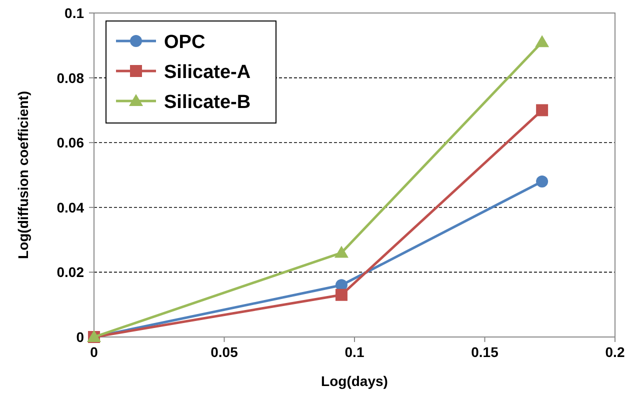 This screenshot has height=406, width=639. Describe the element at coordinates (185, 42) in the screenshot. I see `legend-label: OPC` at that location.